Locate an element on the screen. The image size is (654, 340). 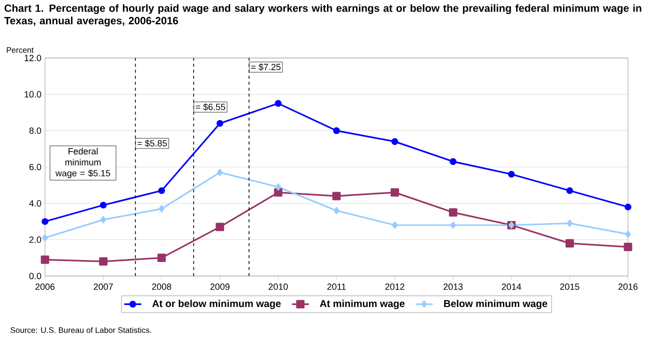
y-tick-label: 10.0 is located at coordinates (33, 94).